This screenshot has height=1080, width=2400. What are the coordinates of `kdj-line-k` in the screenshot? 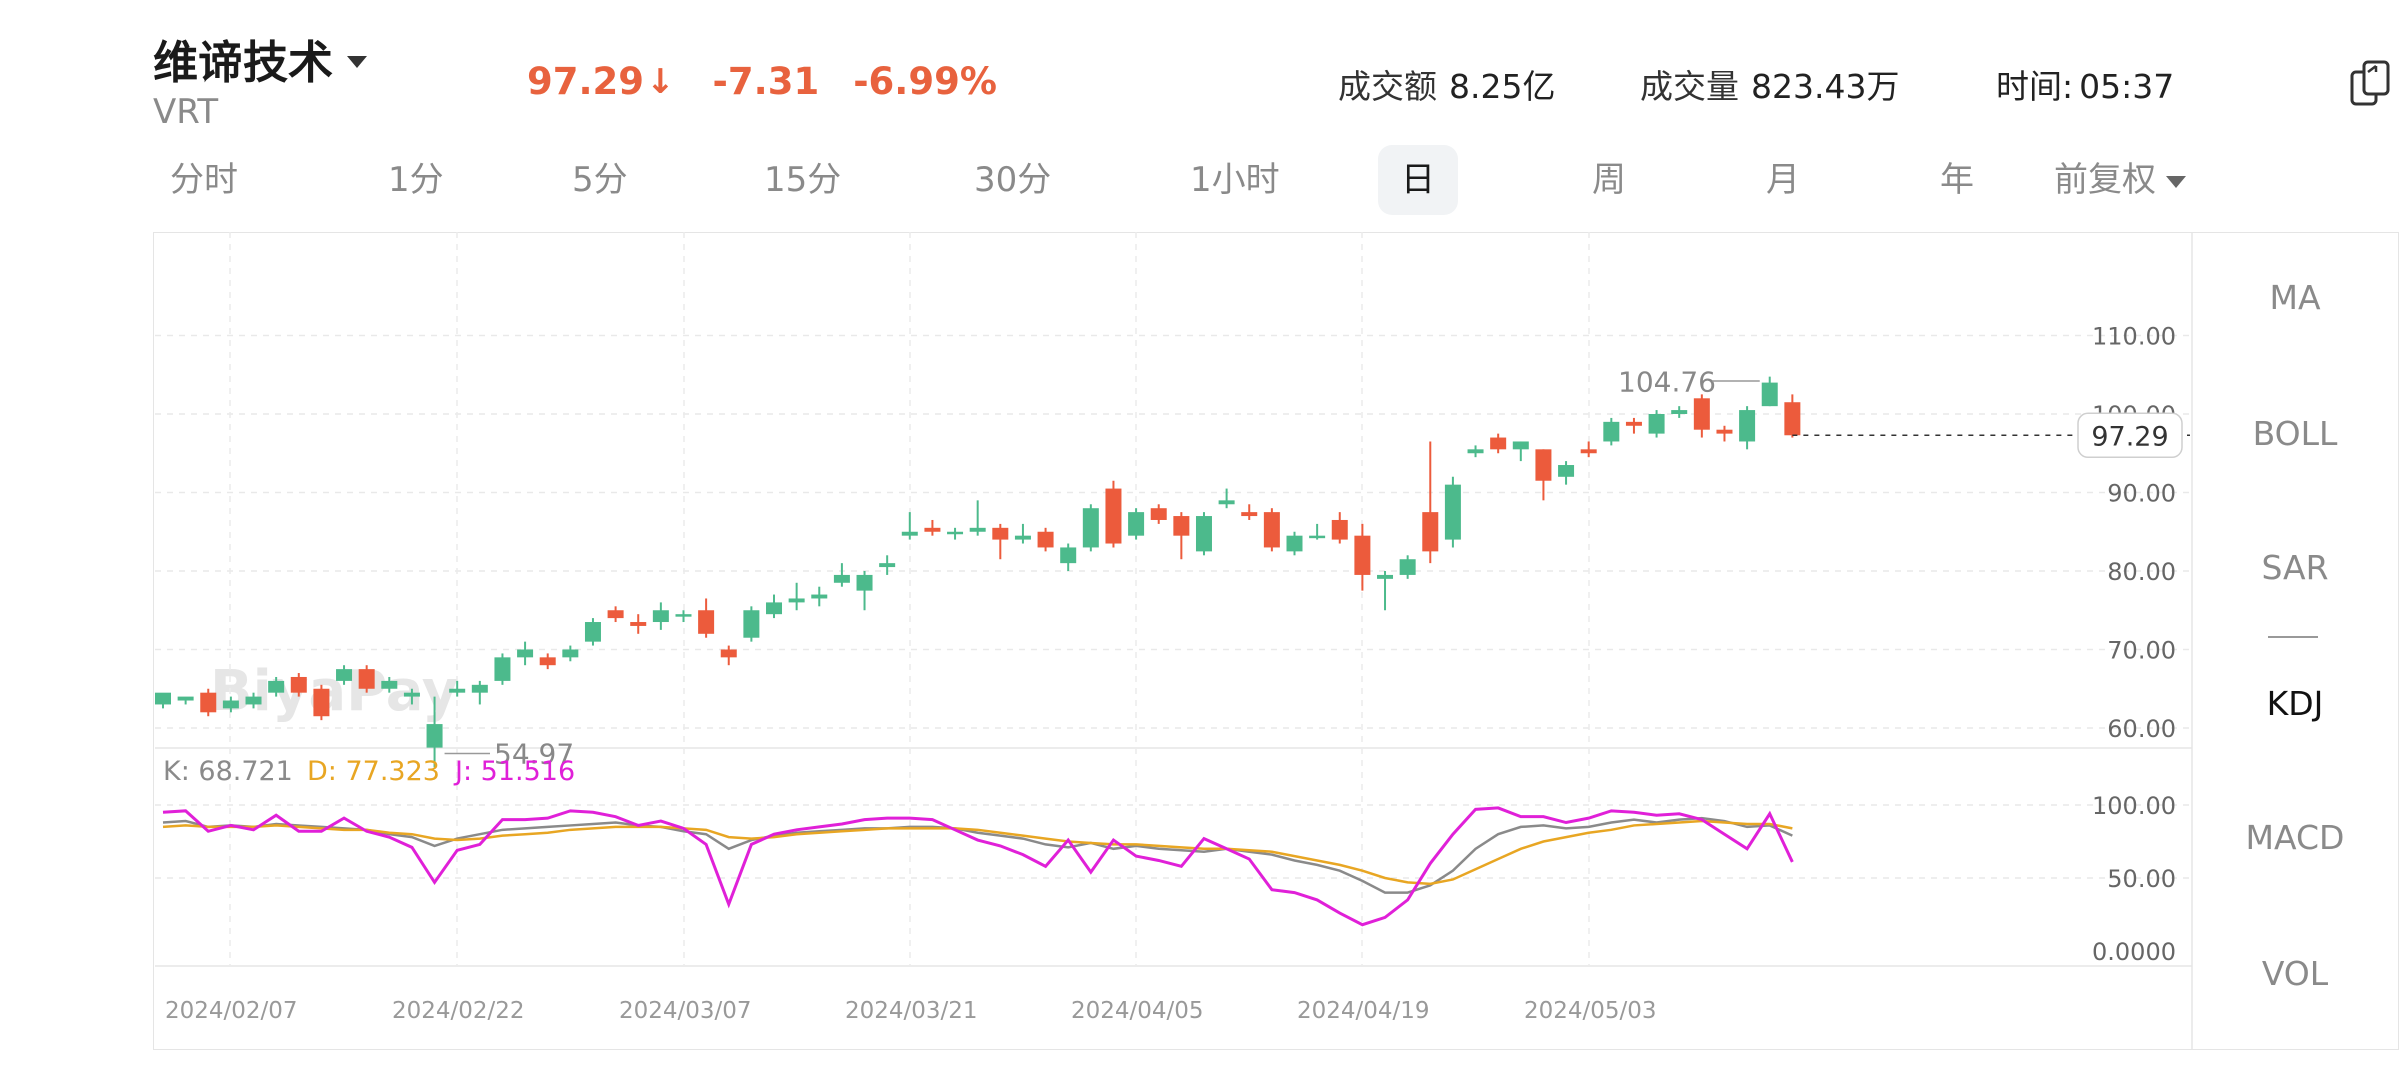 It's located at (977, 855).